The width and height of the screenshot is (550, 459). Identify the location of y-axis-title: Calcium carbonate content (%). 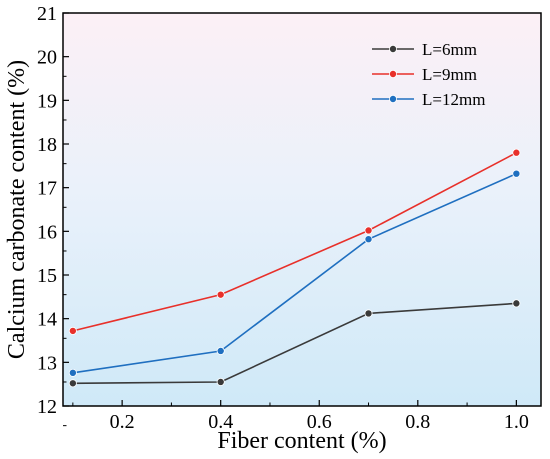
(17, 209).